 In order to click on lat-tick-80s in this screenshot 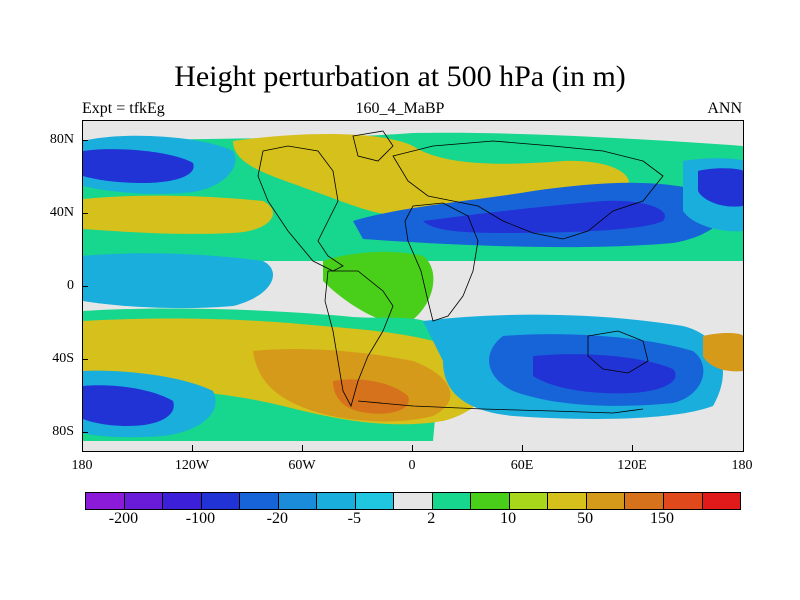, I will do `click(85, 432)`.